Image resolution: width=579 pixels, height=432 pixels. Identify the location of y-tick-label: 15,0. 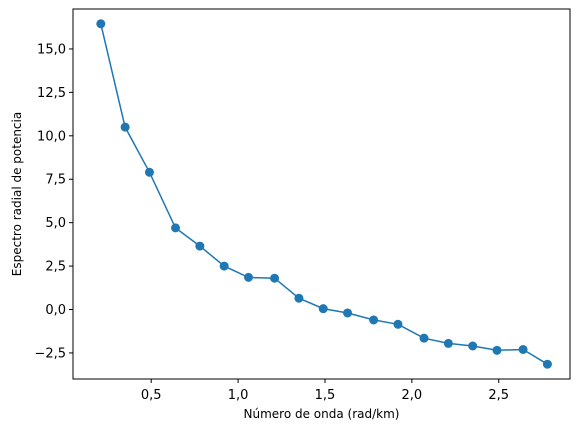
(51, 49).